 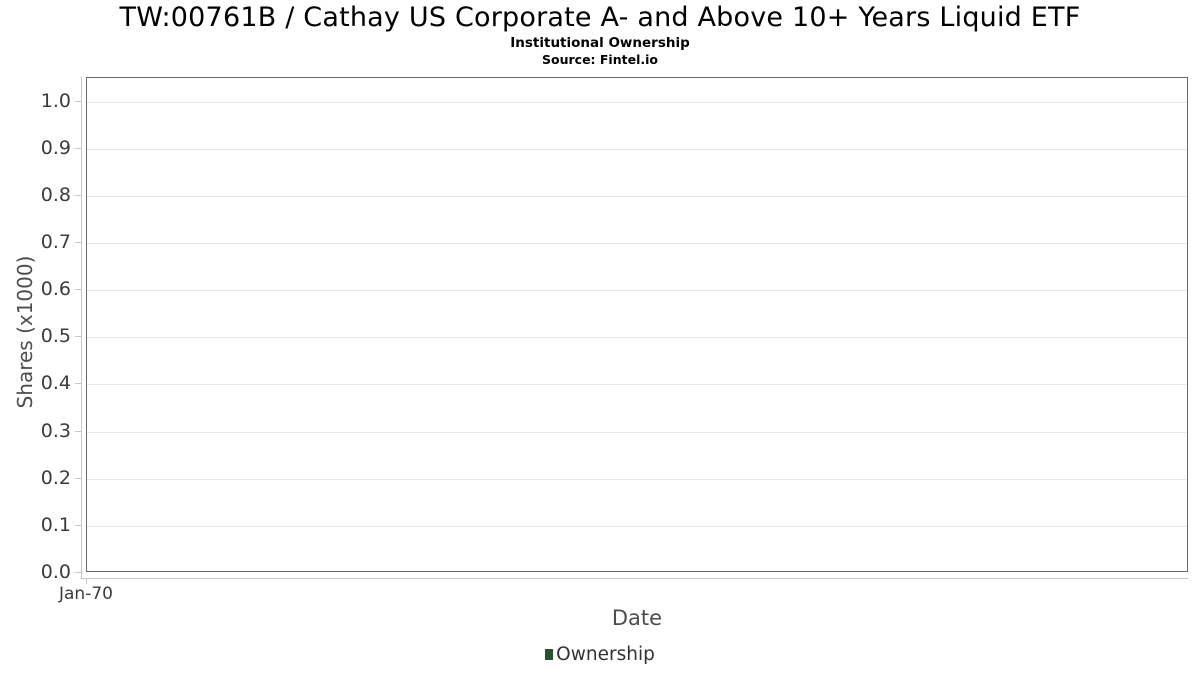 What do you see at coordinates (55, 478) in the screenshot?
I see `y-tick-label: 0.2` at bounding box center [55, 478].